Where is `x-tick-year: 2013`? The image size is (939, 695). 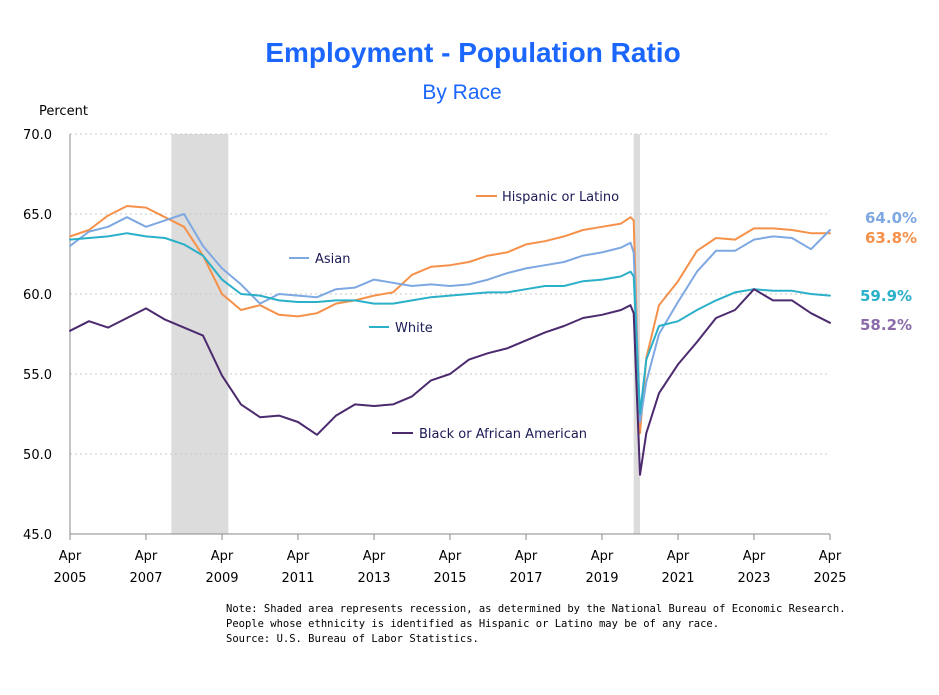 x-tick-year: 2013 is located at coordinates (373, 578).